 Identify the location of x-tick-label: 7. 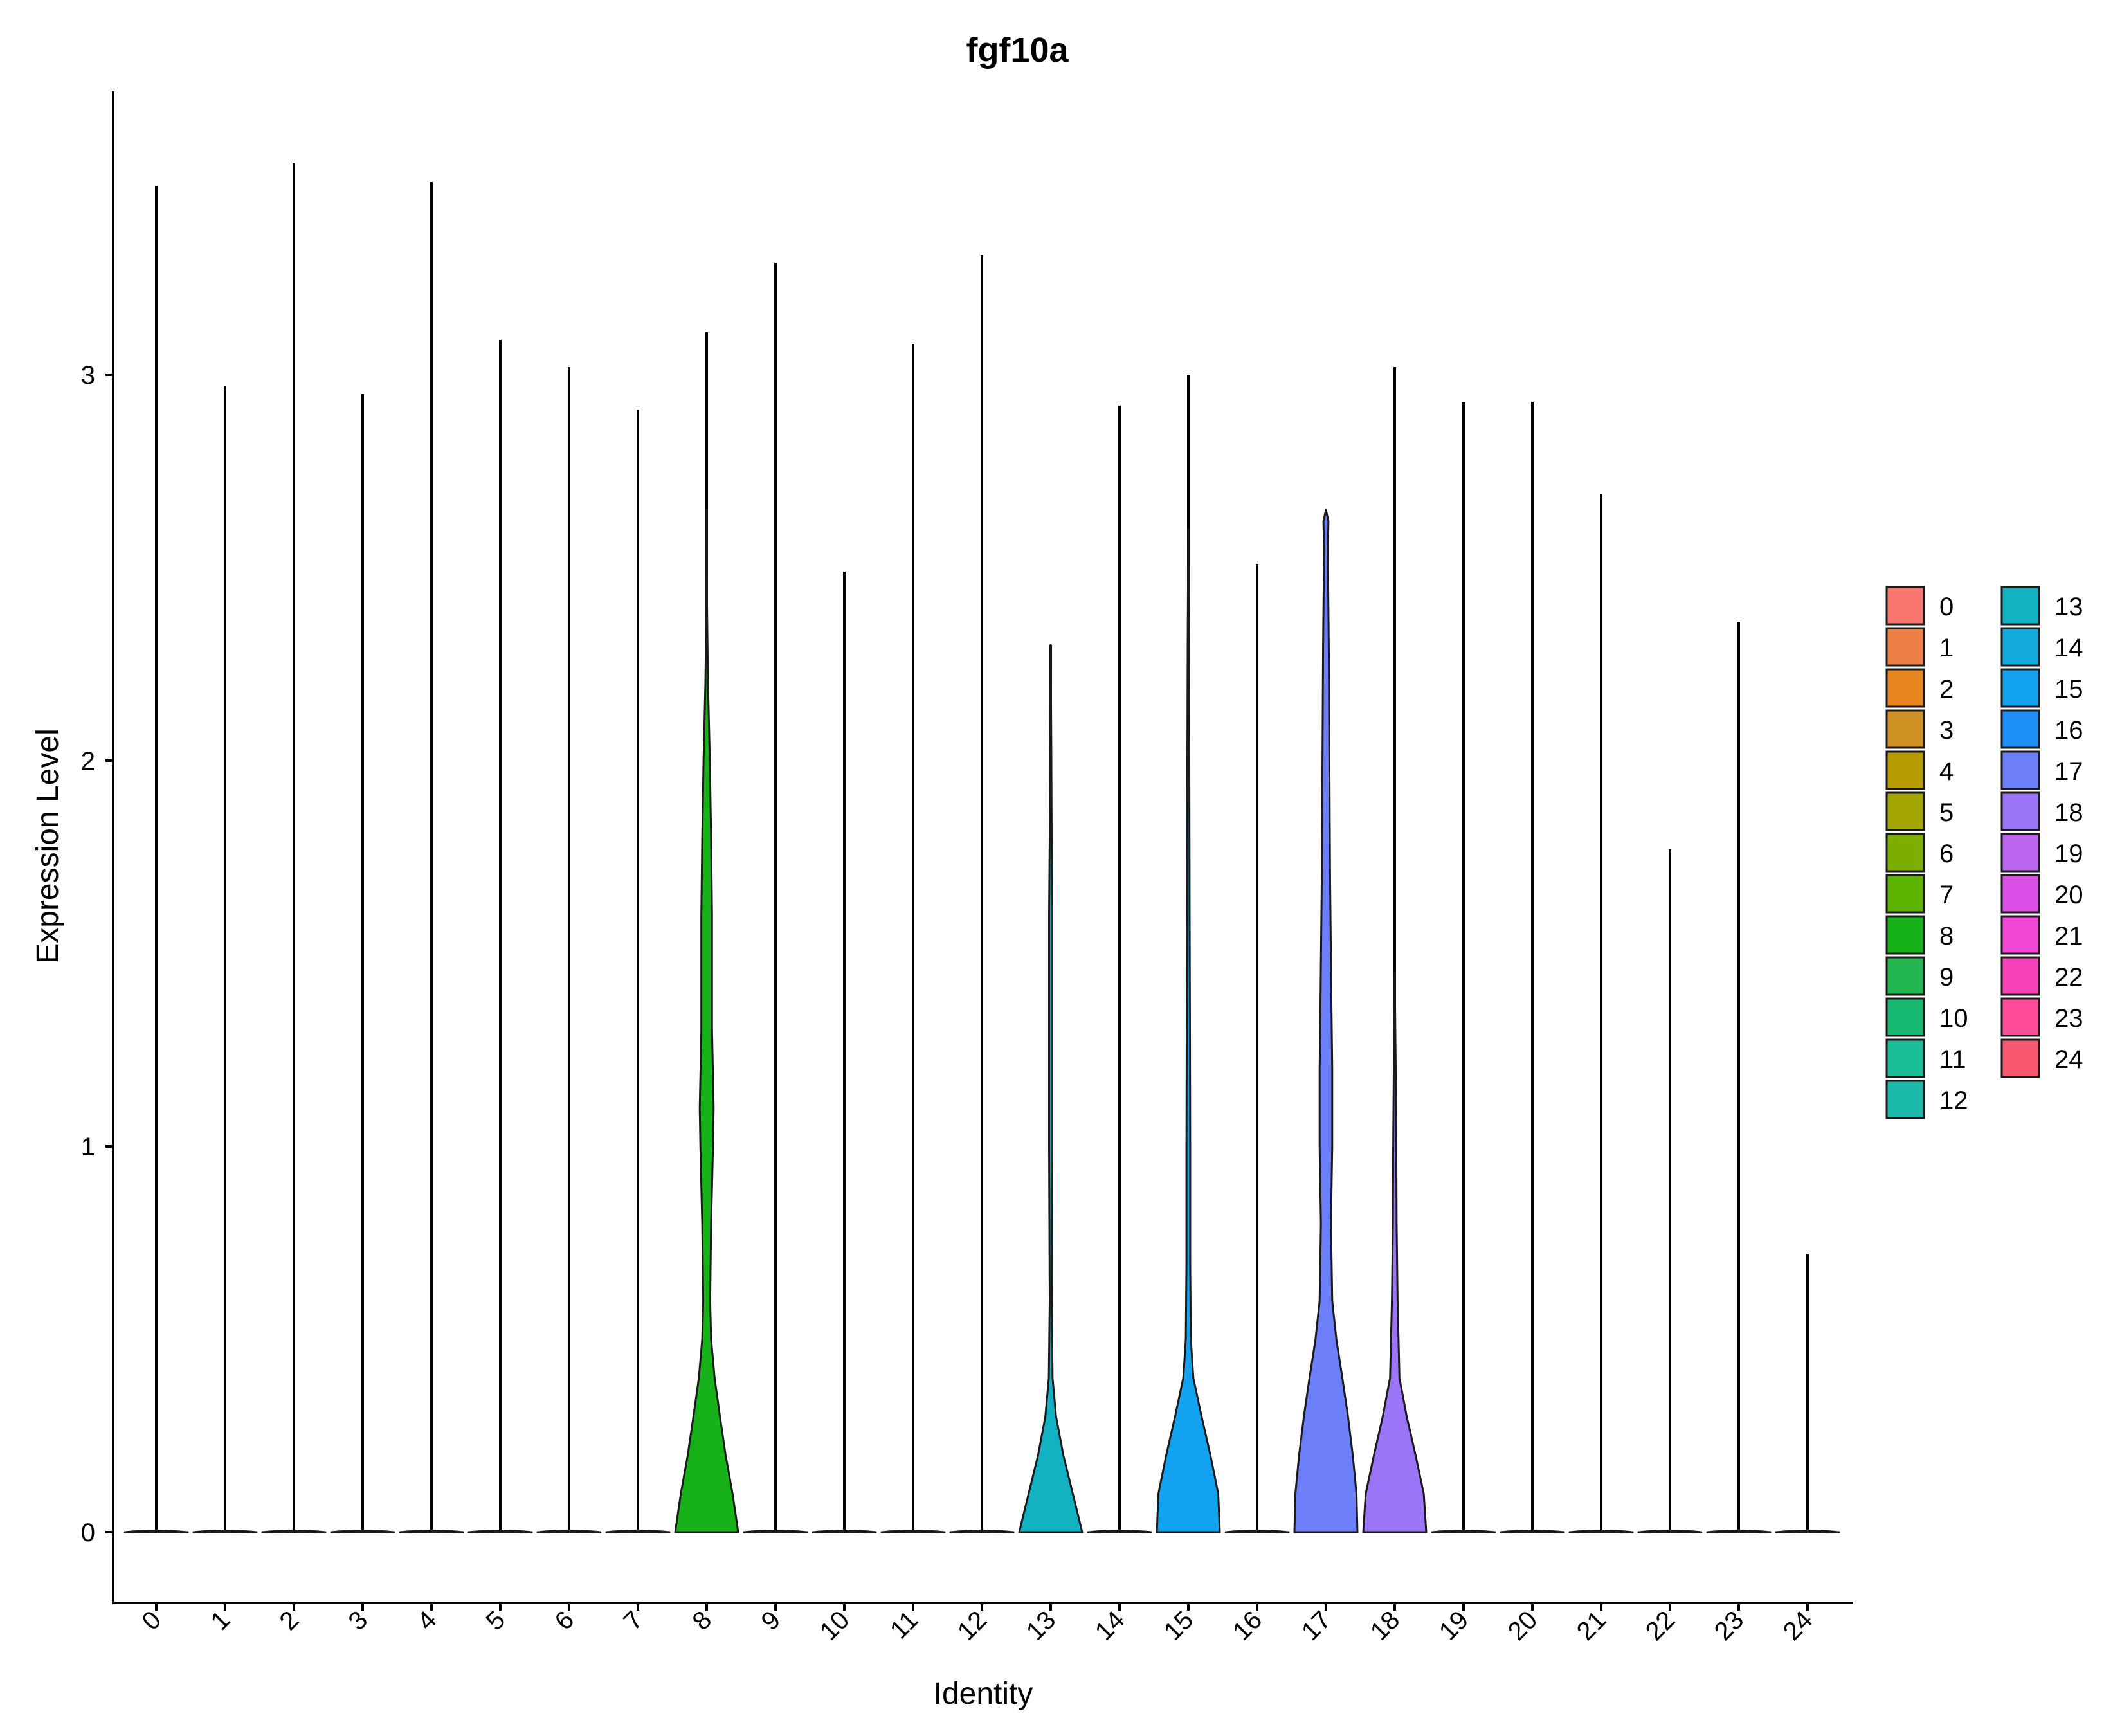
(634, 1620).